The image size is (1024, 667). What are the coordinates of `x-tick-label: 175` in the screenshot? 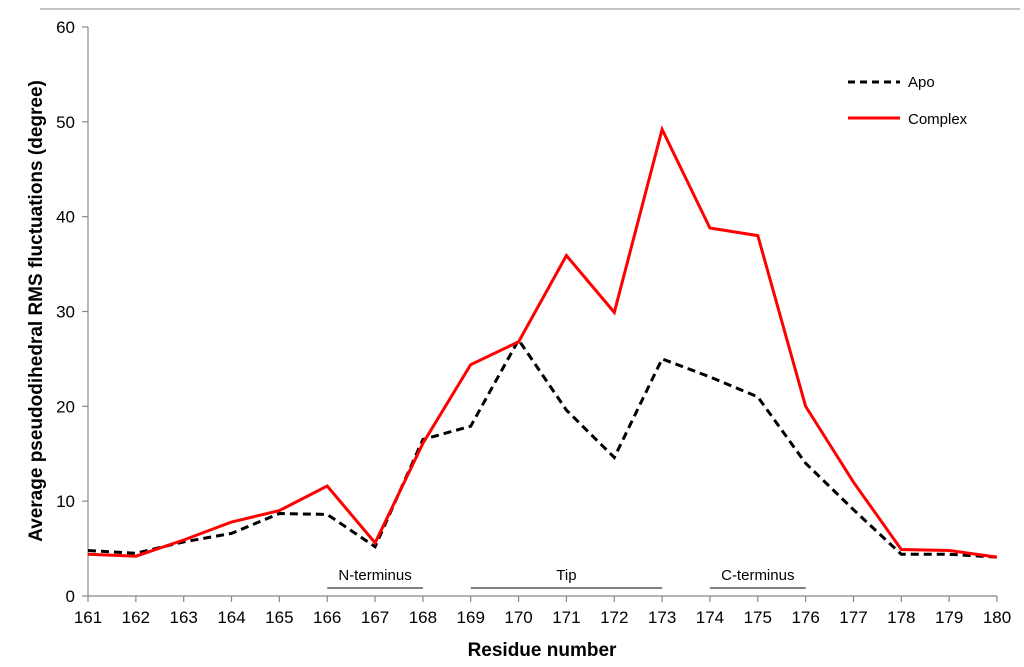 It's located at (758, 617).